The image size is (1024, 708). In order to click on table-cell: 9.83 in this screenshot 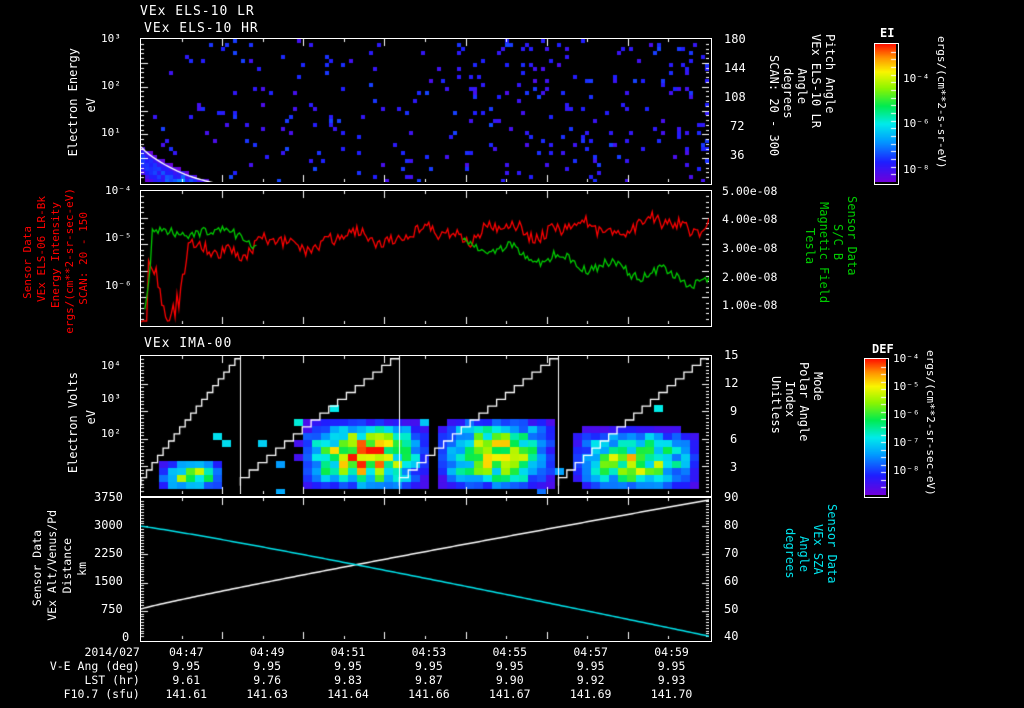, I will do `click(348, 680)`.